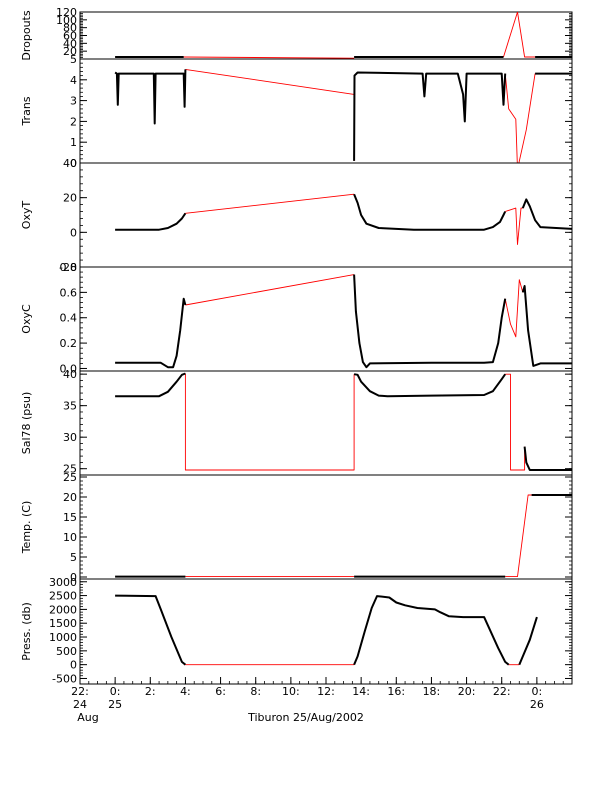  Describe the element at coordinates (73, 101) in the screenshot. I see `trans-tick-label: 3` at that location.